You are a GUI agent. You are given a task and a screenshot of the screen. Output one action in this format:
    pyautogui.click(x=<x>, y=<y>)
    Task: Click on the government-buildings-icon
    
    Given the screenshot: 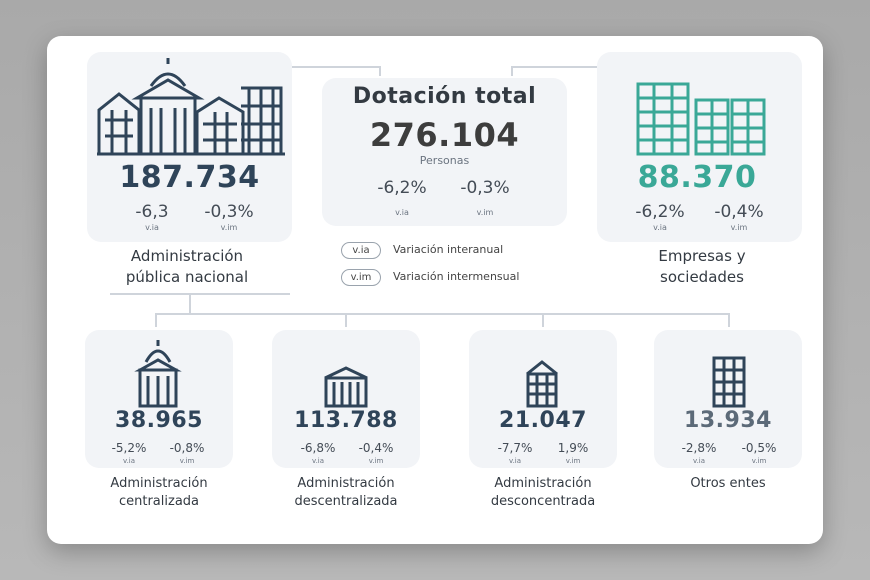 What is the action you would take?
    pyautogui.click(x=191, y=107)
    